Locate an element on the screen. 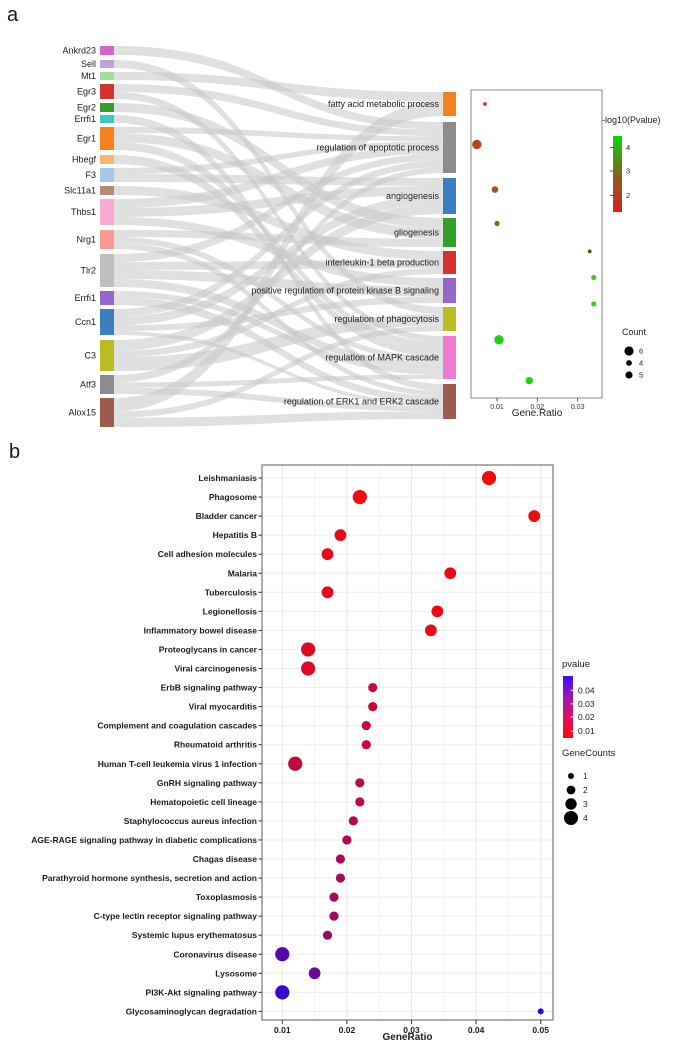 The height and width of the screenshot is (1056, 700). gene-label: Errfi1 is located at coordinates (85, 298).